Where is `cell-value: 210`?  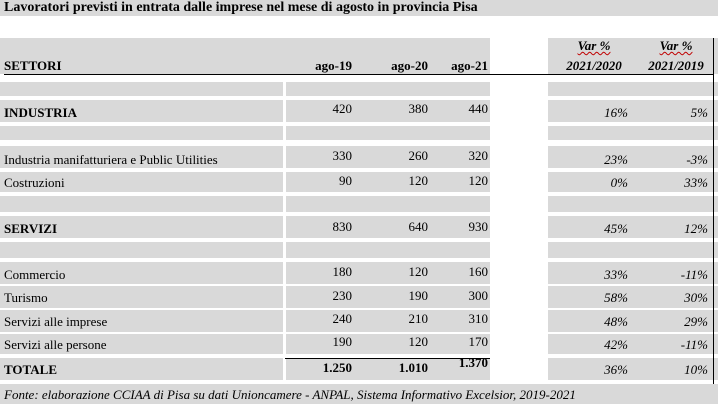
cell-value: 210 is located at coordinates (418, 318).